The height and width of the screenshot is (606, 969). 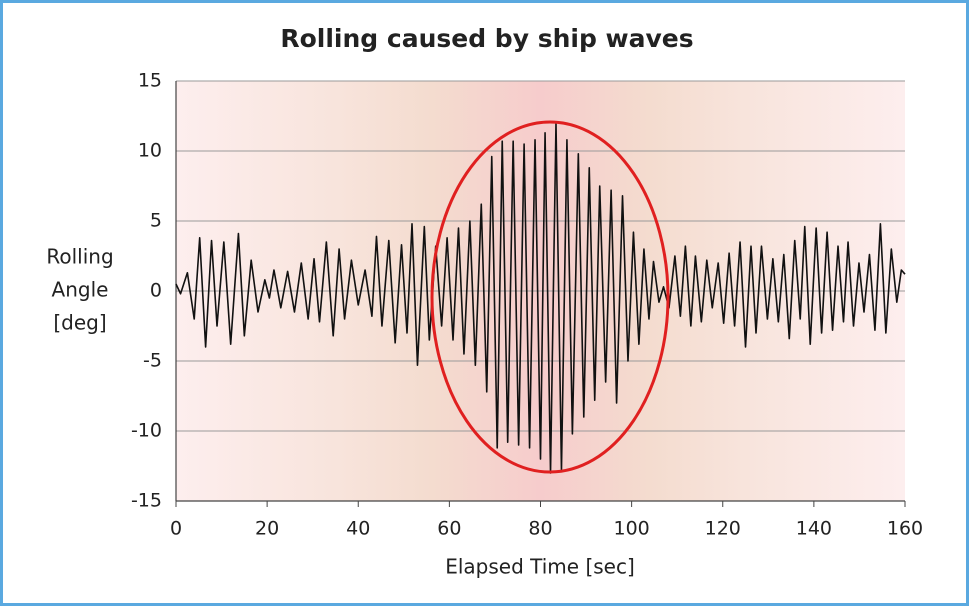 I want to click on x-tick-label: 100, so click(x=631, y=529).